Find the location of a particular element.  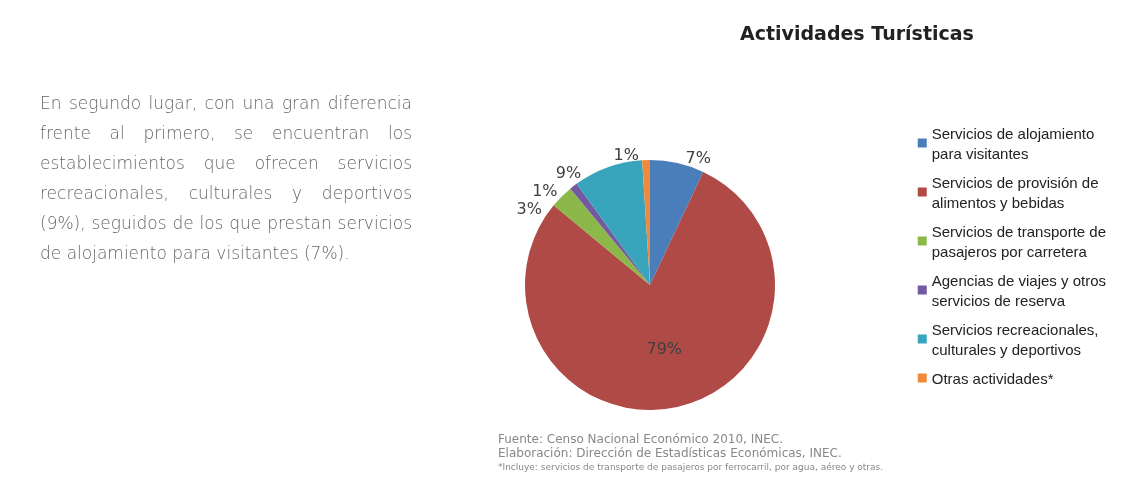

legend-label: Servicios de provisión de alimentos y bebidas is located at coordinates (1015, 192).